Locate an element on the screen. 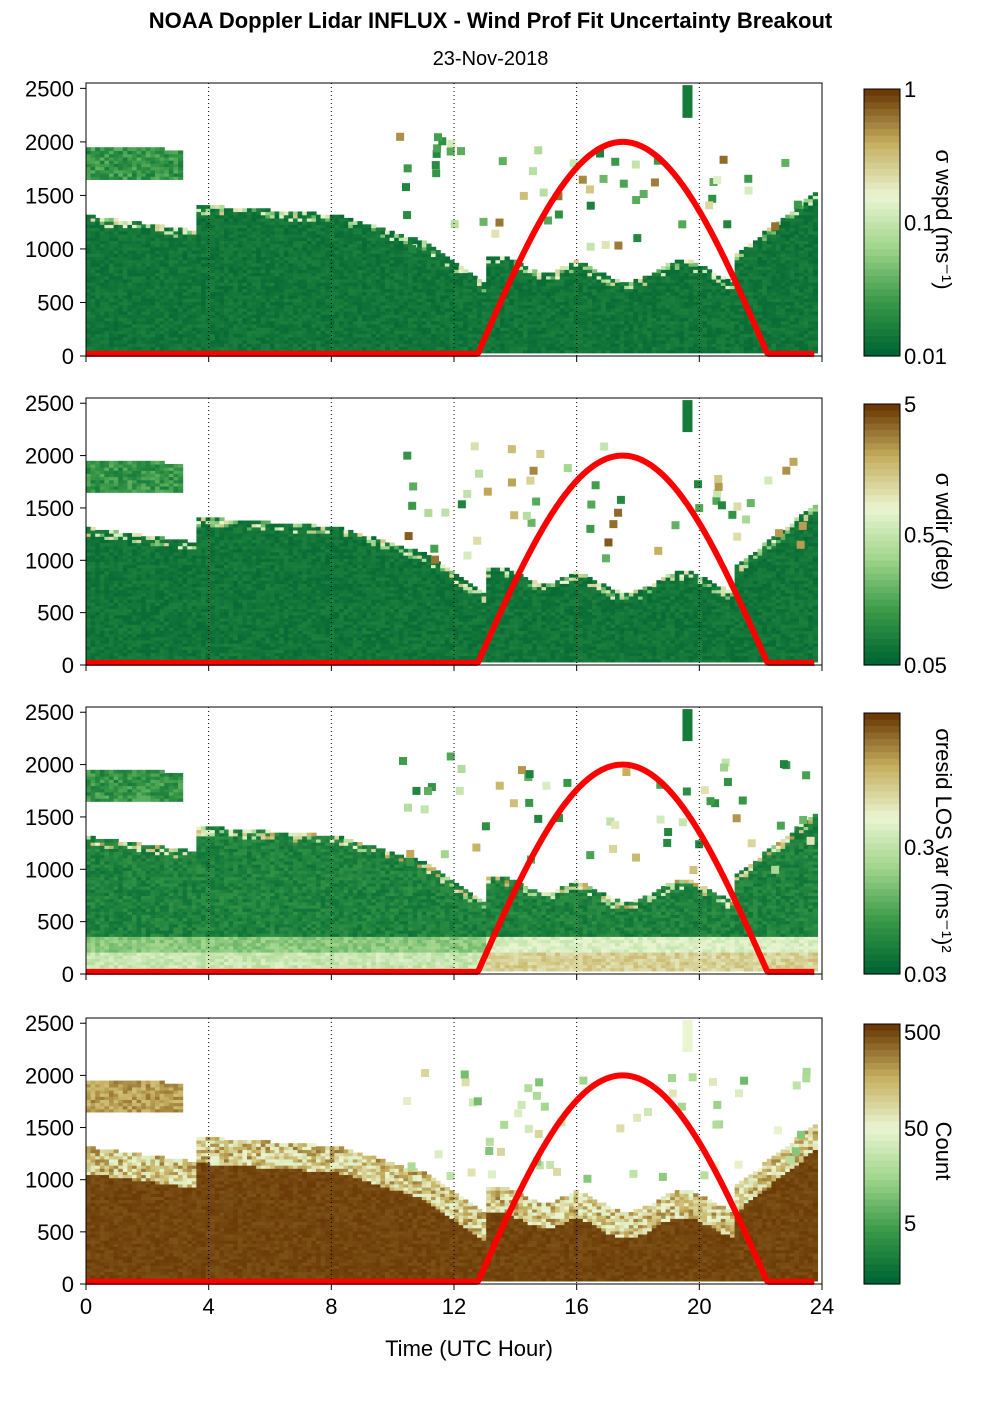  heatmap-cells is located at coordinates (452, 219).